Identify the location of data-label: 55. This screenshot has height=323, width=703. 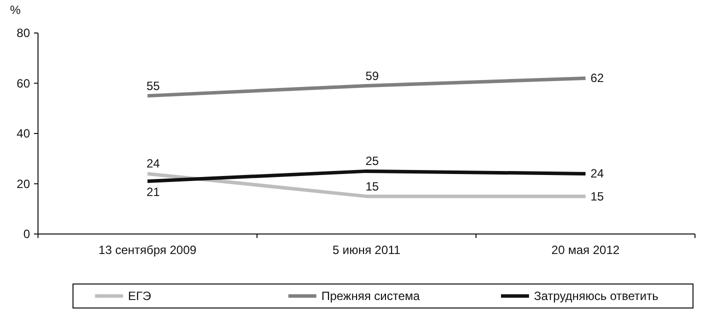
(153, 85).